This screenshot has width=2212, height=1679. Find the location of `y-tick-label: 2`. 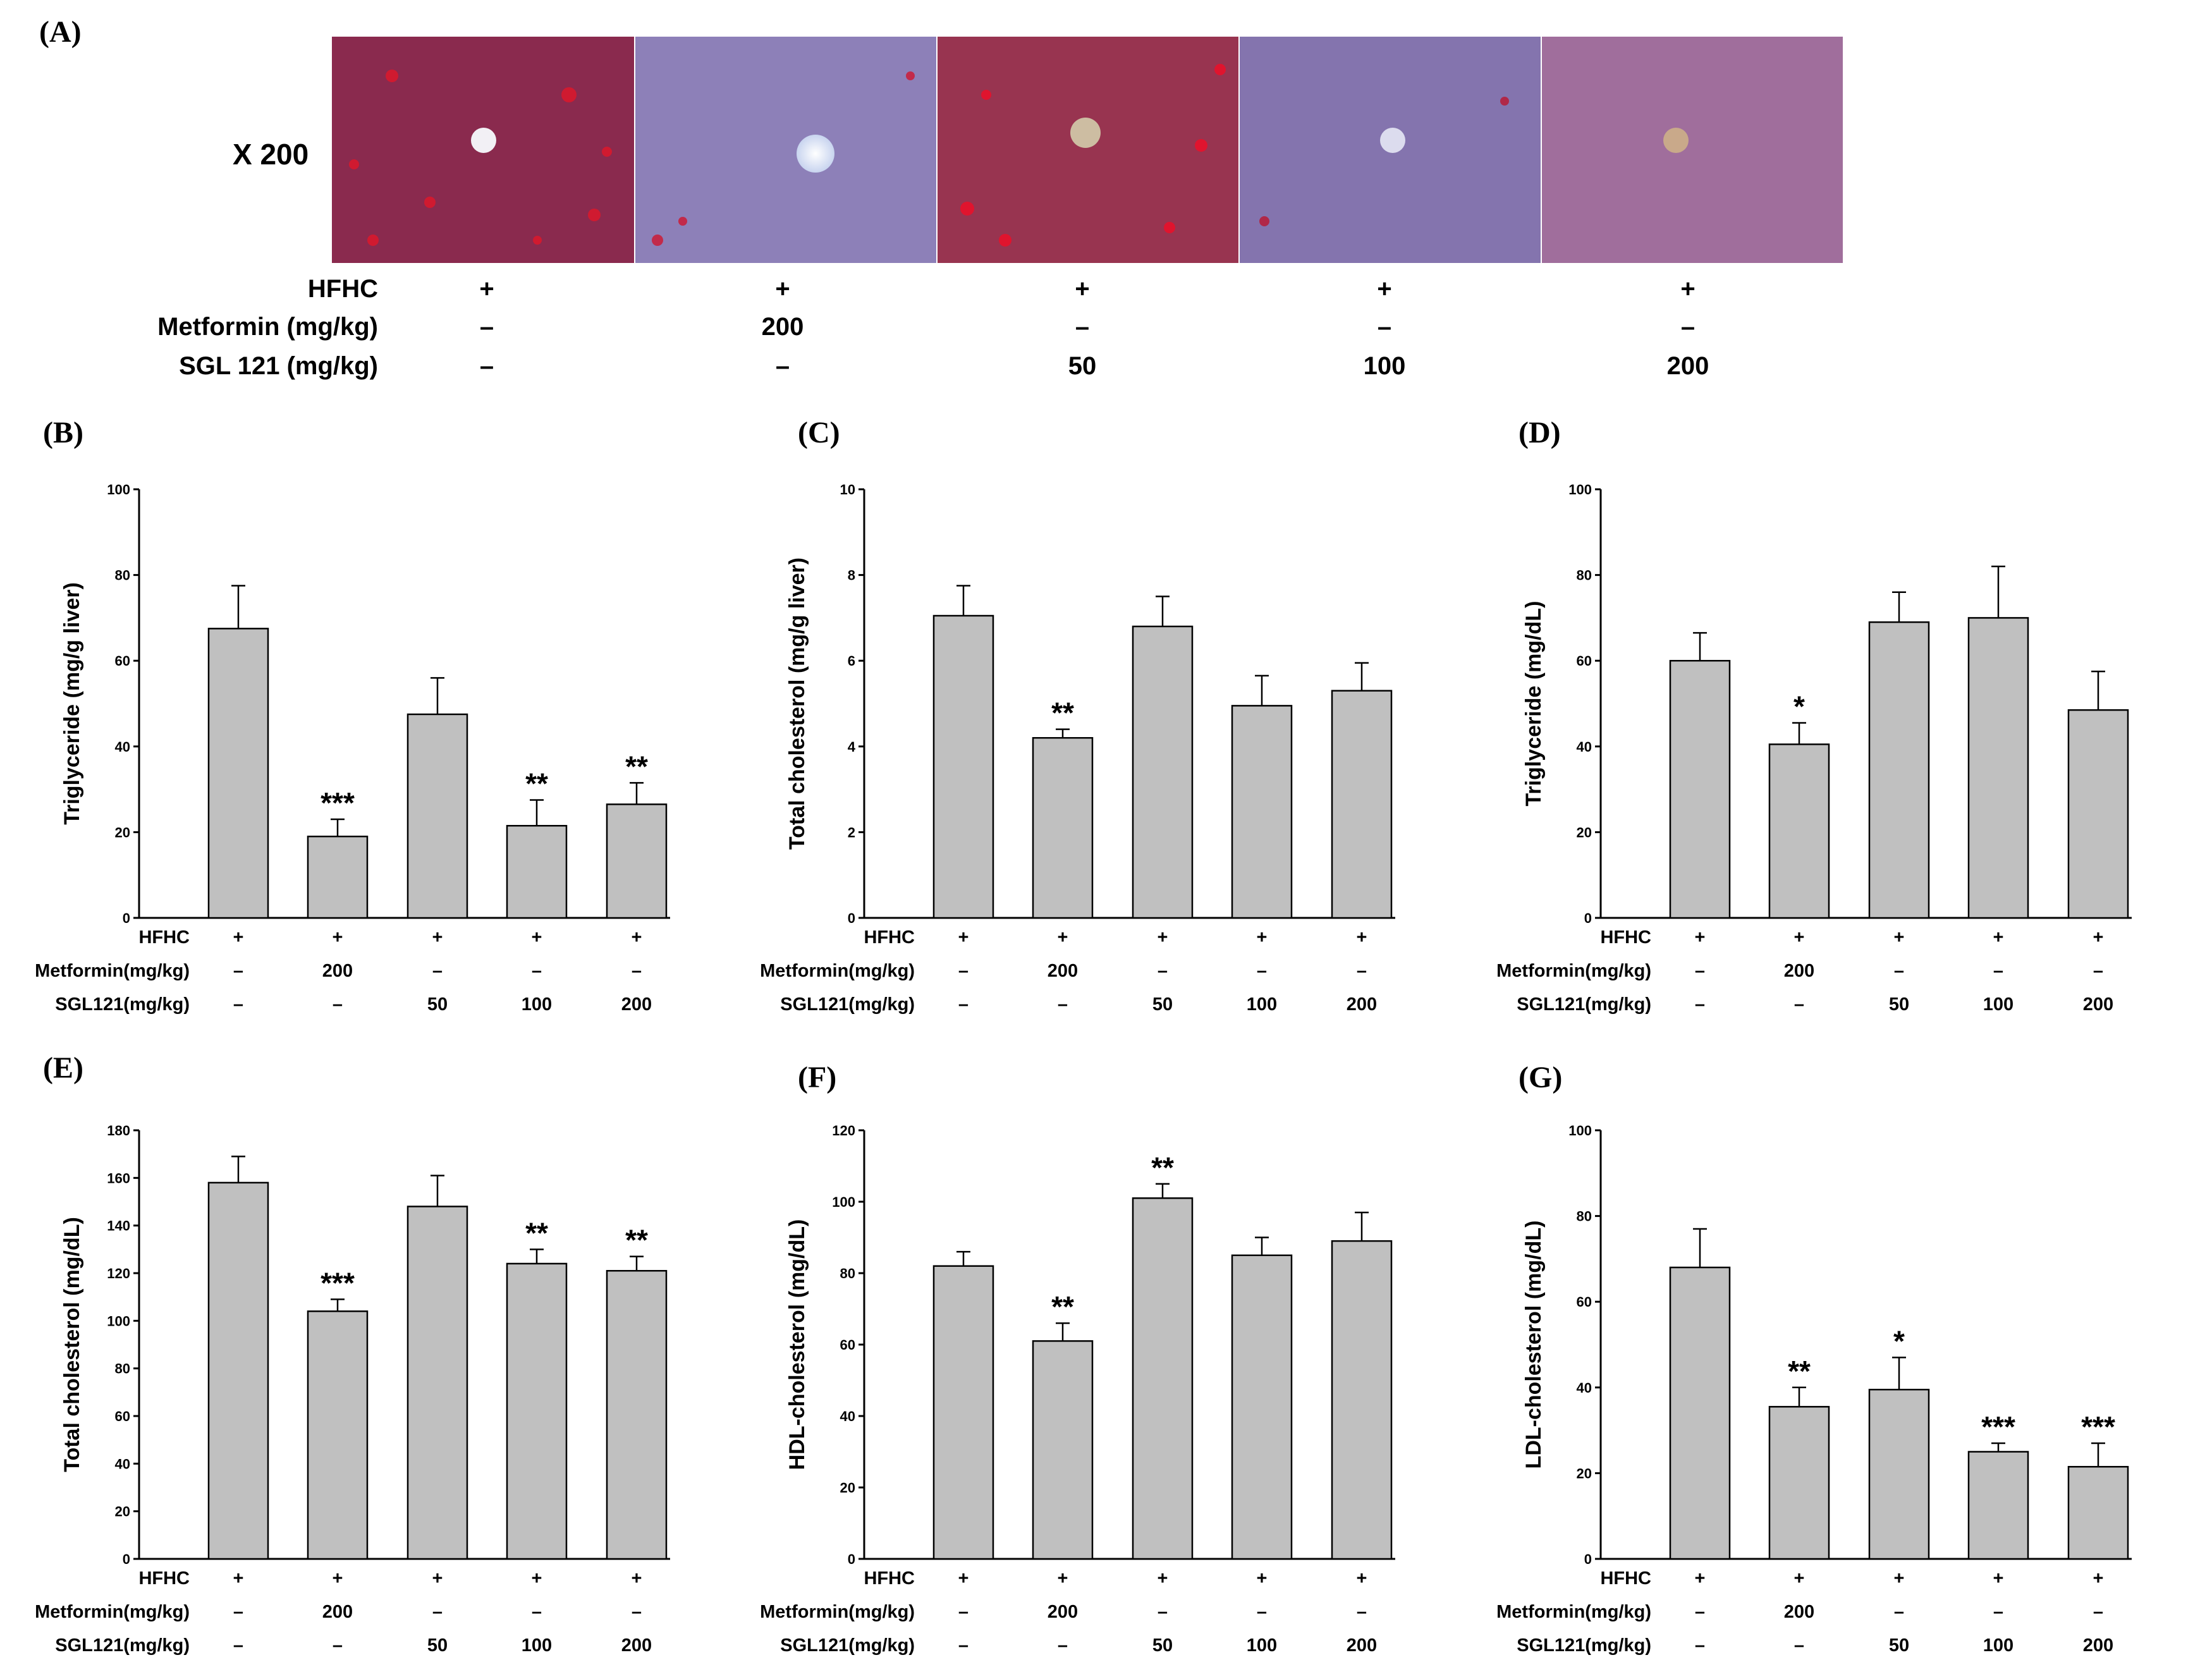

y-tick-label: 2 is located at coordinates (851, 832).